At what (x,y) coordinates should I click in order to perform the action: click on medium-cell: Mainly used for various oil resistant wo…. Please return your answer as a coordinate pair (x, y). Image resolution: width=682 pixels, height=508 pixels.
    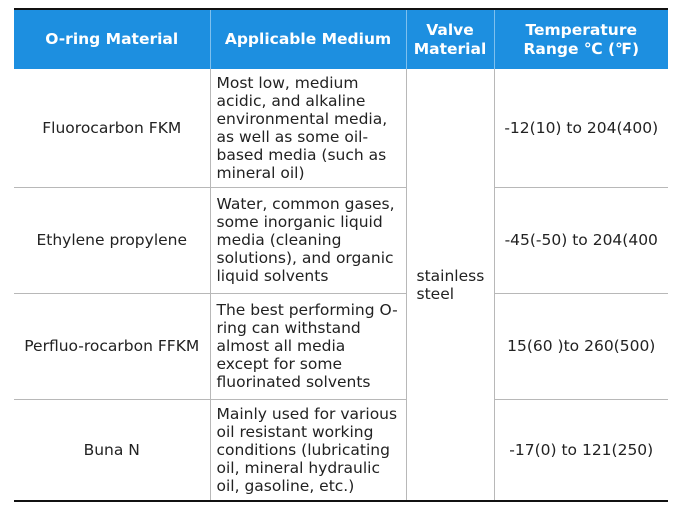
    Looking at the image, I should click on (308, 450).